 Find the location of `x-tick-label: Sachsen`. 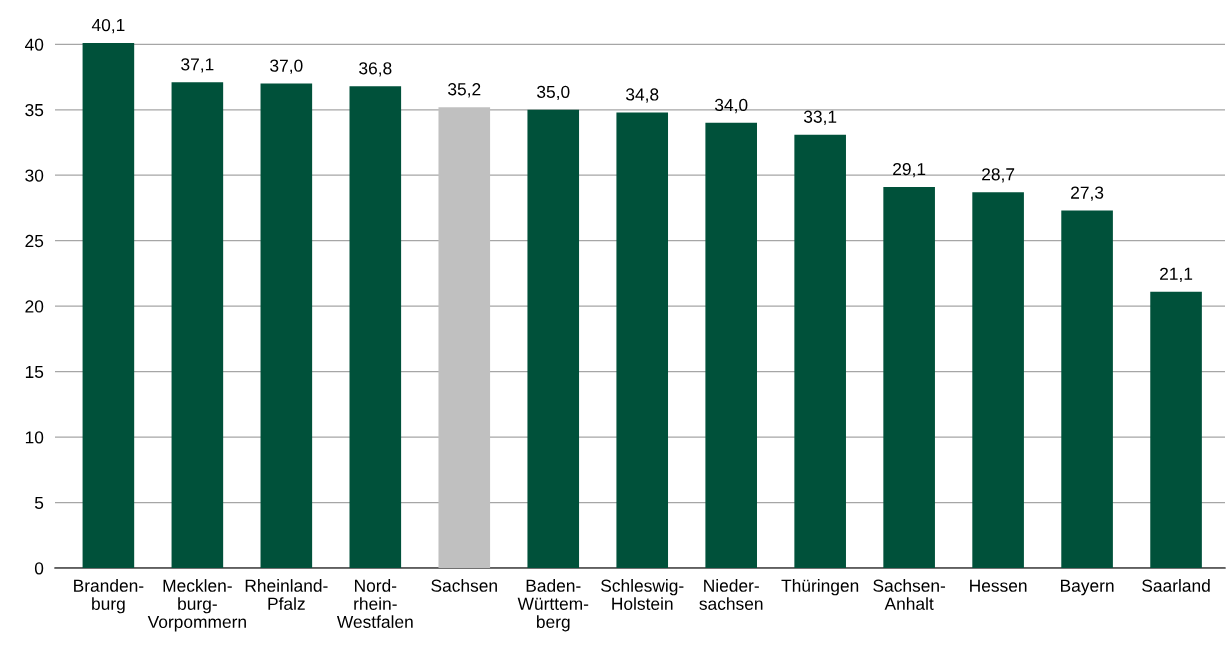

x-tick-label: Sachsen is located at coordinates (464, 585).